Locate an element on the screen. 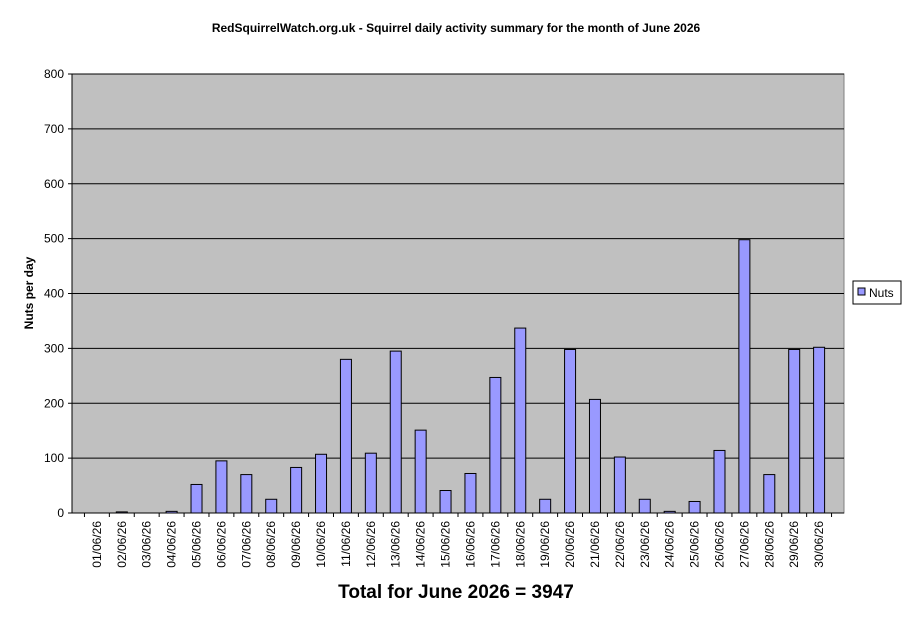  x-tick-label: 13/06/26 is located at coordinates (396, 544).